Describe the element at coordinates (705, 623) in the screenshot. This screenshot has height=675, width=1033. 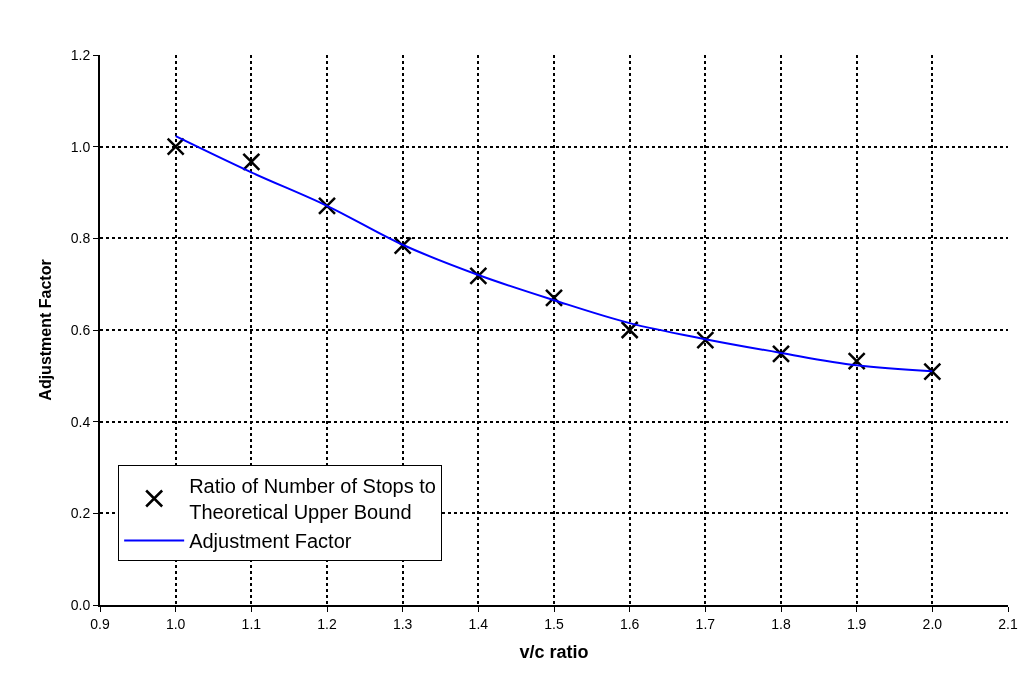
I see `x-tick-label: 1.7` at that location.